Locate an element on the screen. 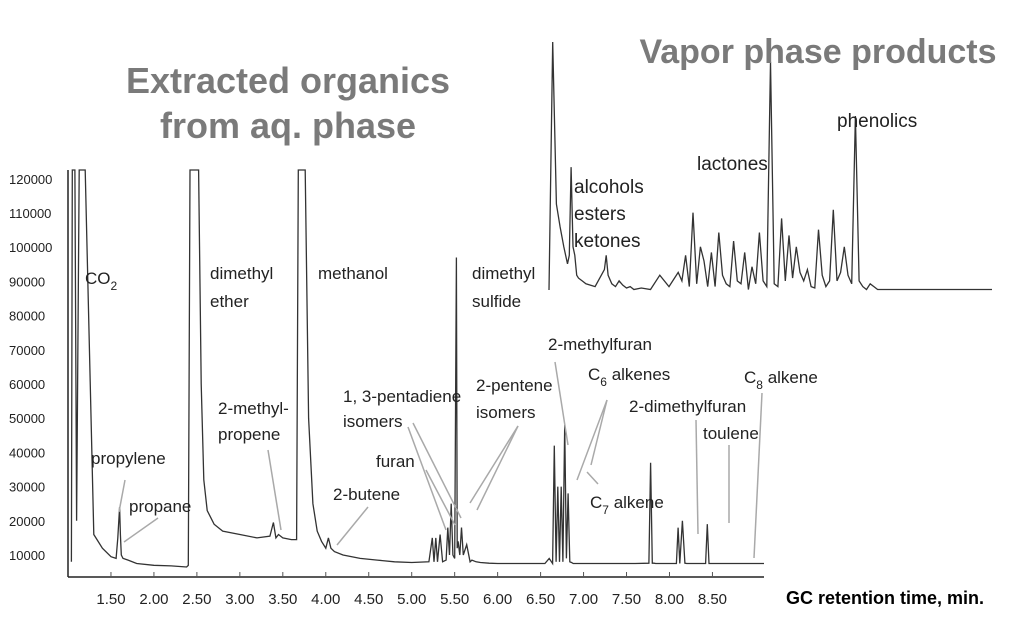  x-tick-label: 8.00 is located at coordinates (669, 599).